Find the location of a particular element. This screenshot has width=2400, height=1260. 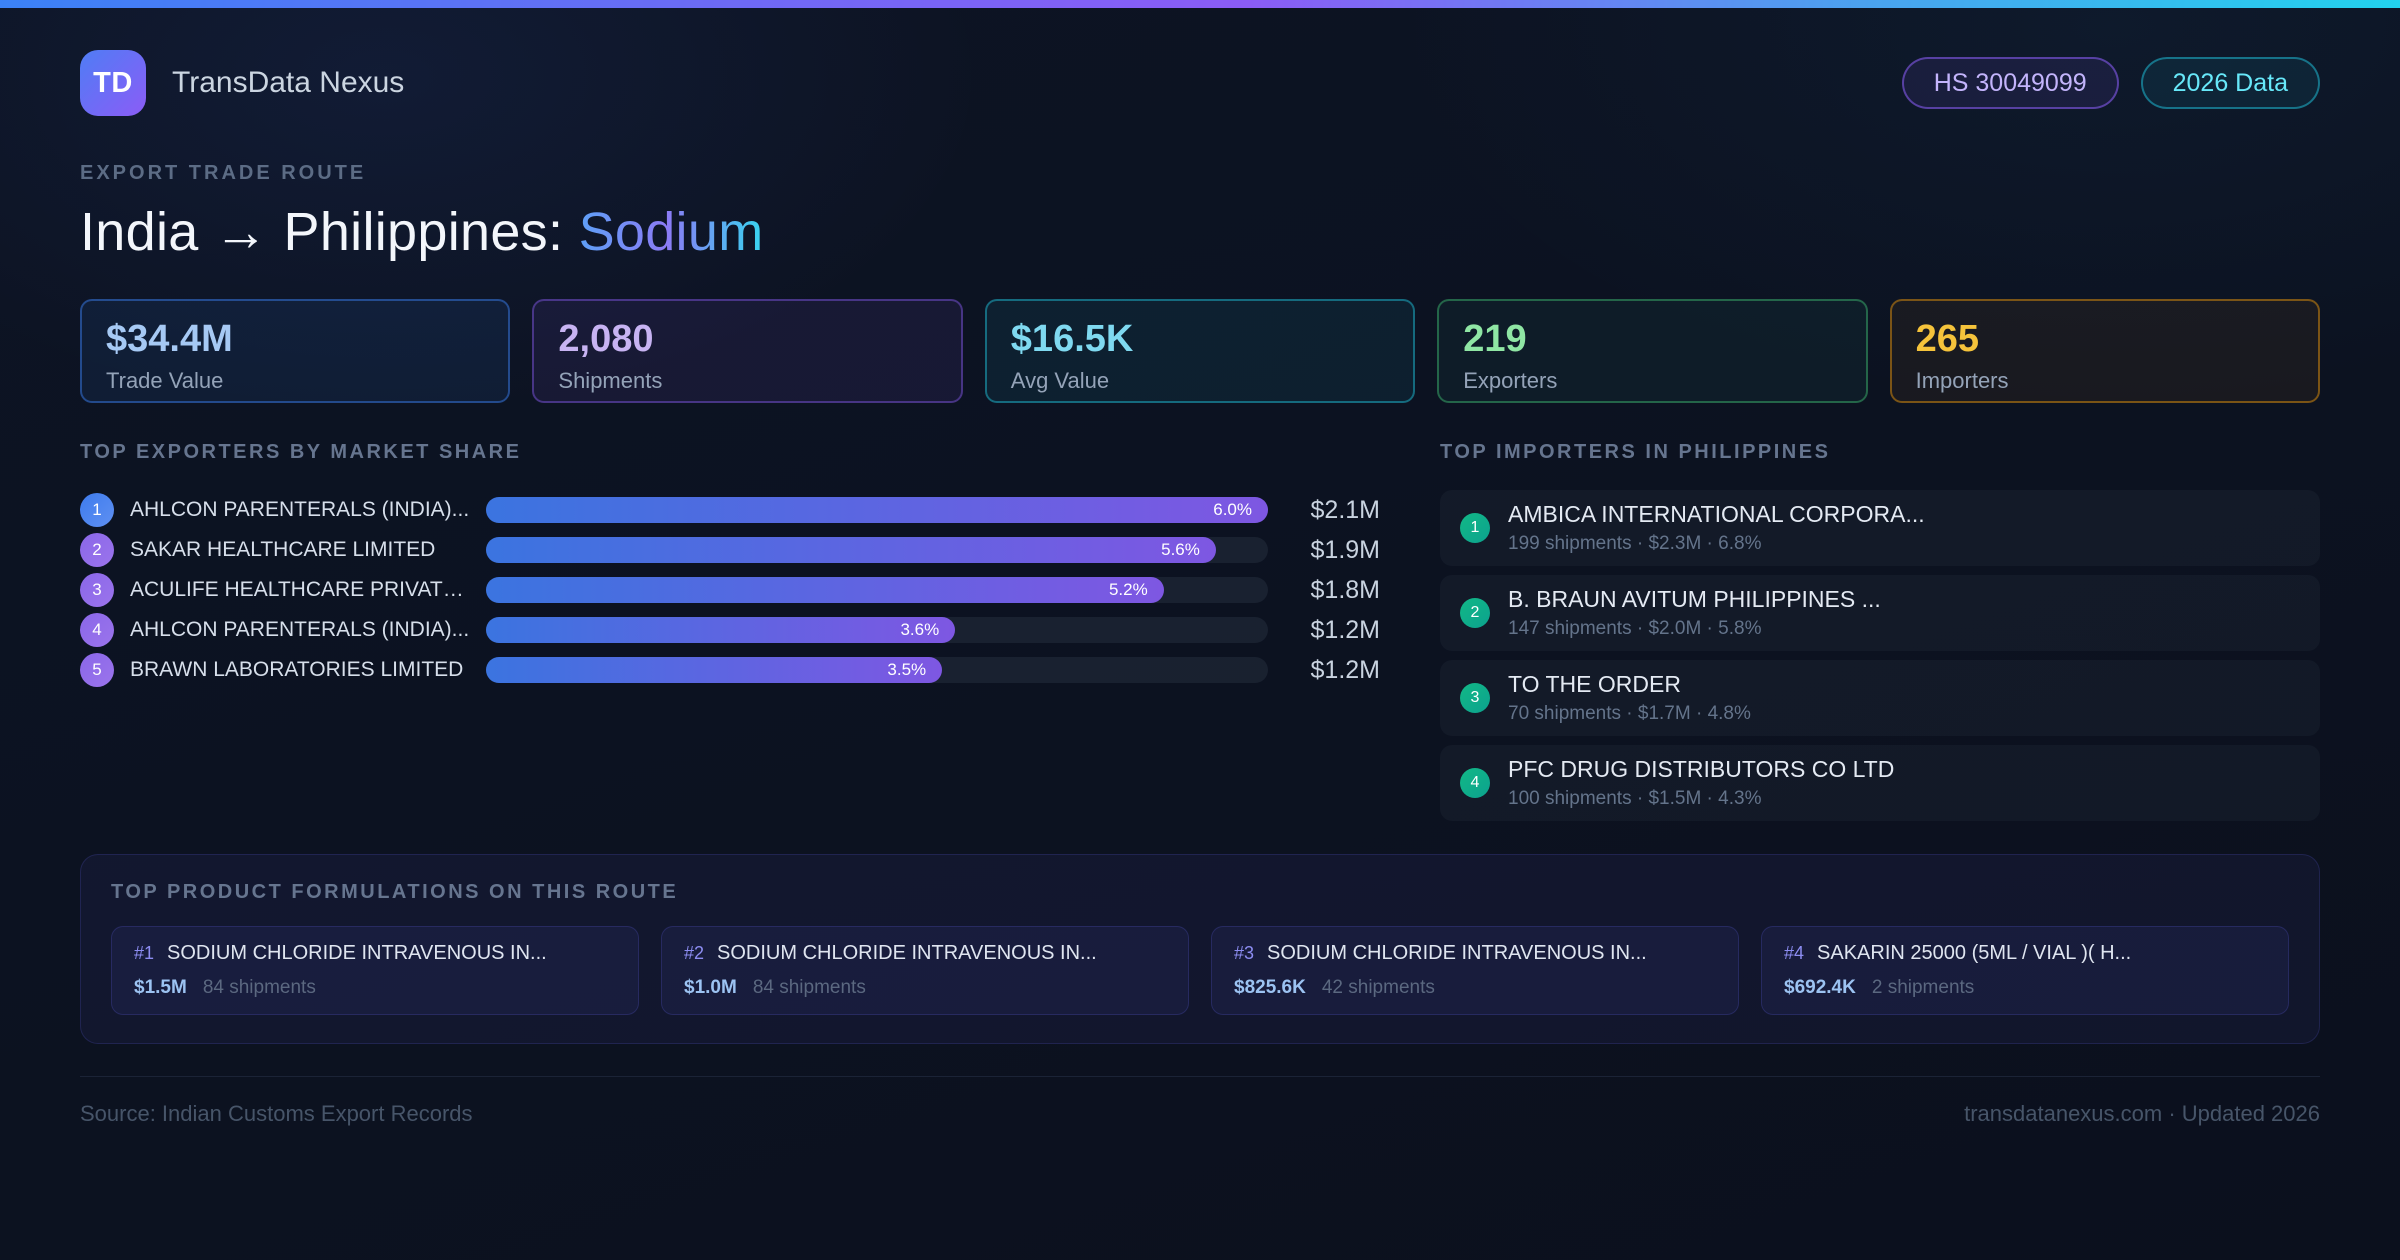

exporter-row: 2 SAKAR HEALTHCARE LIMITED 5.6% $1.9M is located at coordinates (730, 550).